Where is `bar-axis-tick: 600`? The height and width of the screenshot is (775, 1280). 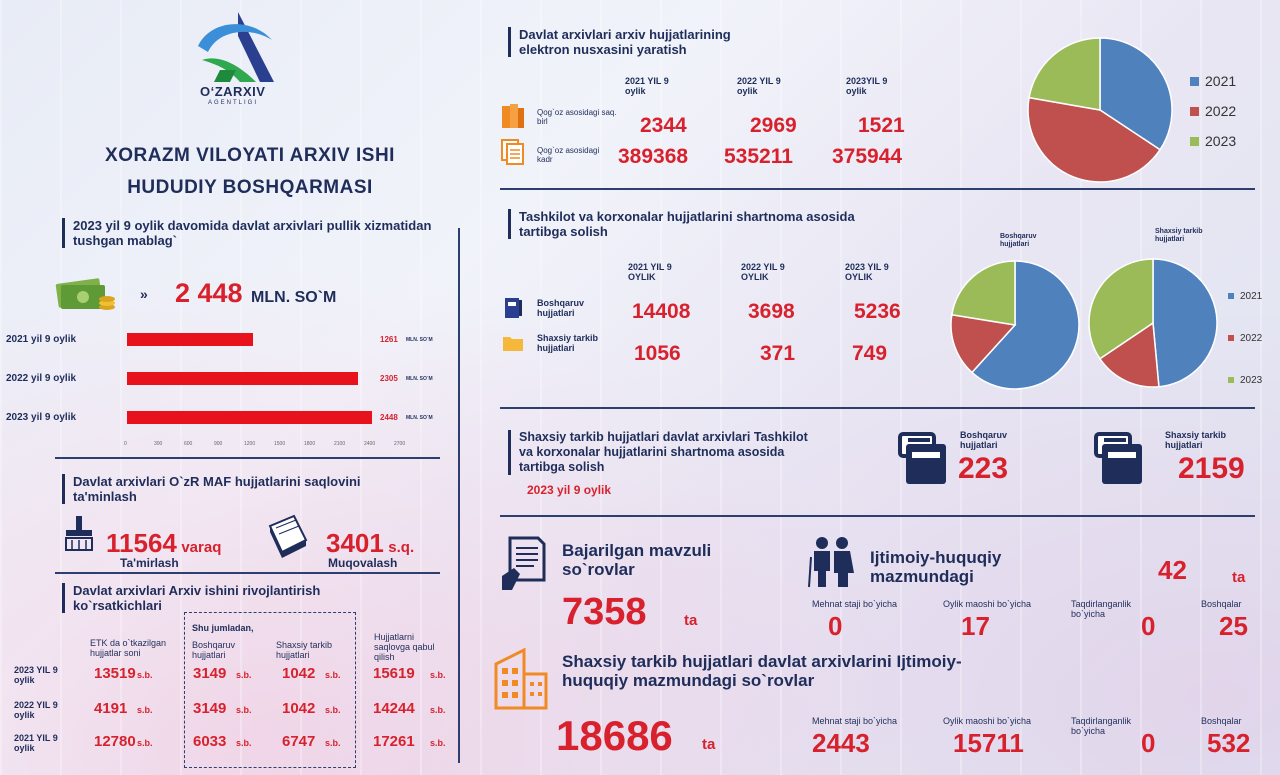 bar-axis-tick: 600 is located at coordinates (188, 444).